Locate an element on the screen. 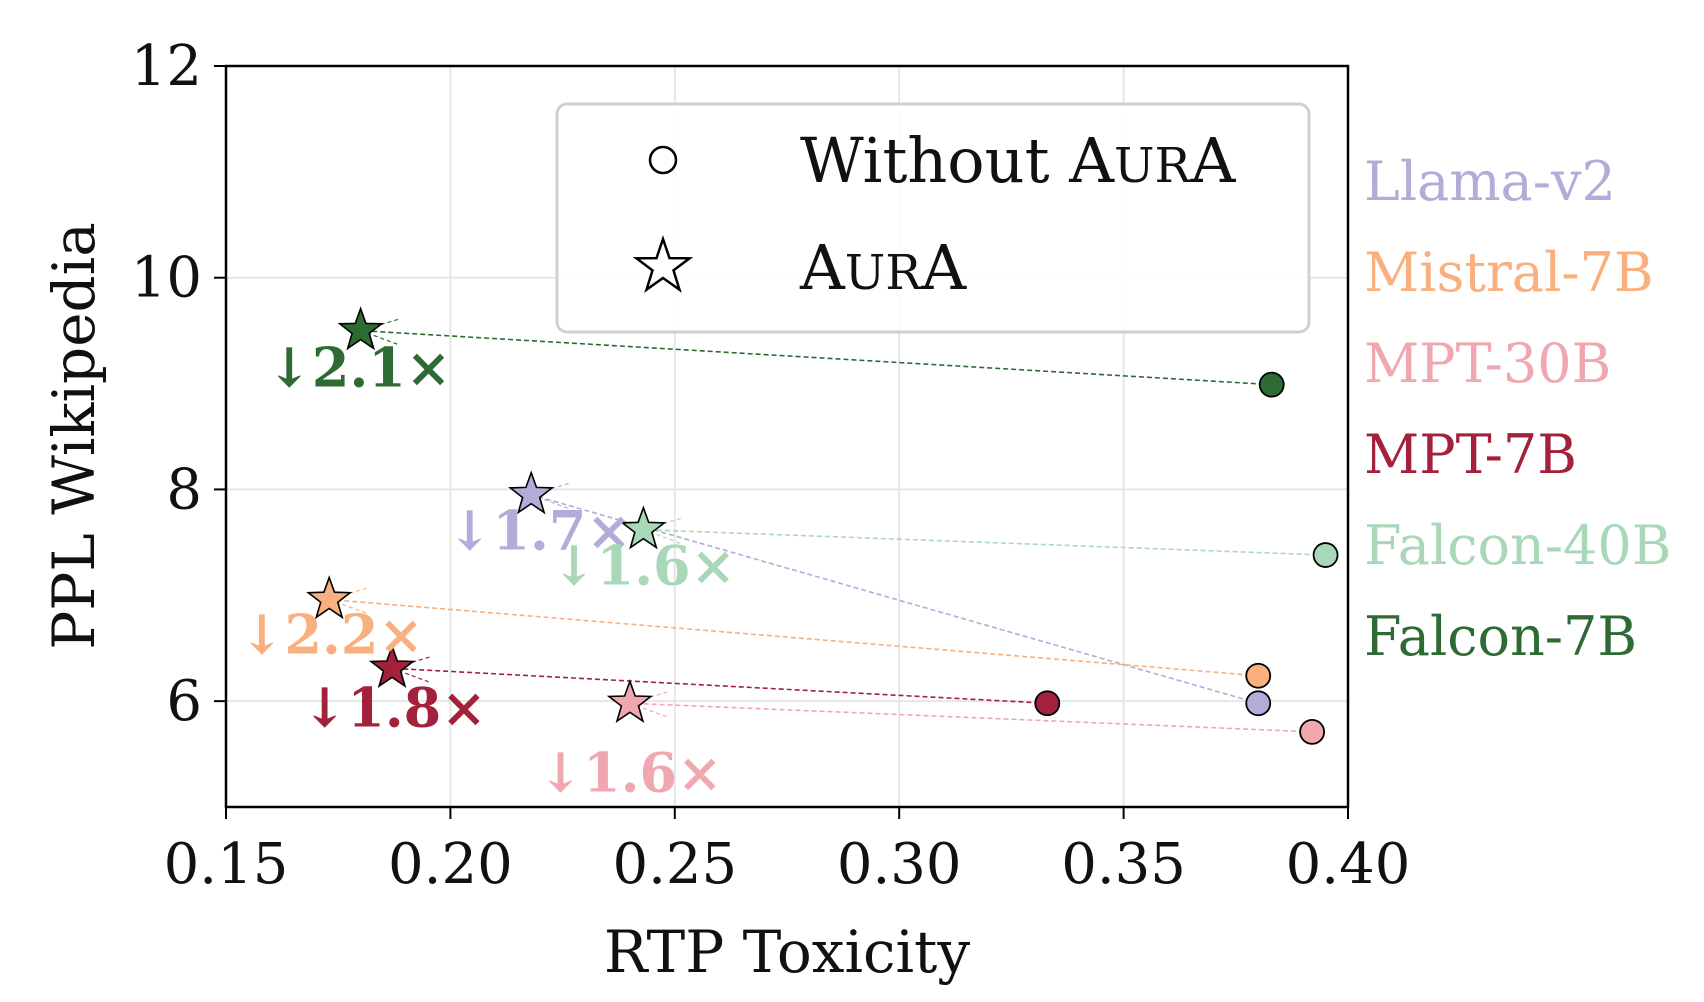 The height and width of the screenshot is (1002, 1704). point-with-mpt-30b is located at coordinates (630, 701).